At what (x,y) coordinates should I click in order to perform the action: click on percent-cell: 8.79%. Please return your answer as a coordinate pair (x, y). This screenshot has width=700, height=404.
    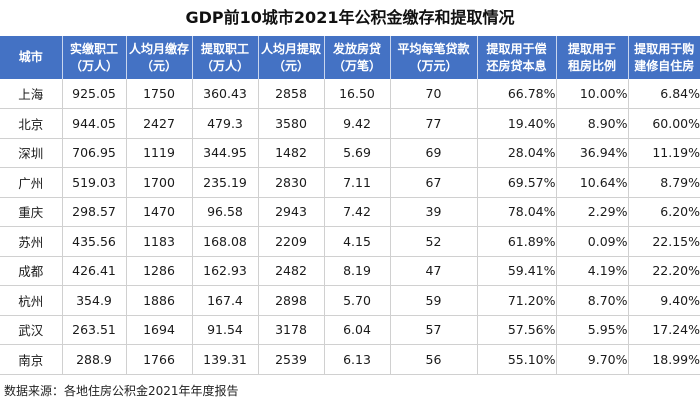
    Looking at the image, I should click on (664, 182).